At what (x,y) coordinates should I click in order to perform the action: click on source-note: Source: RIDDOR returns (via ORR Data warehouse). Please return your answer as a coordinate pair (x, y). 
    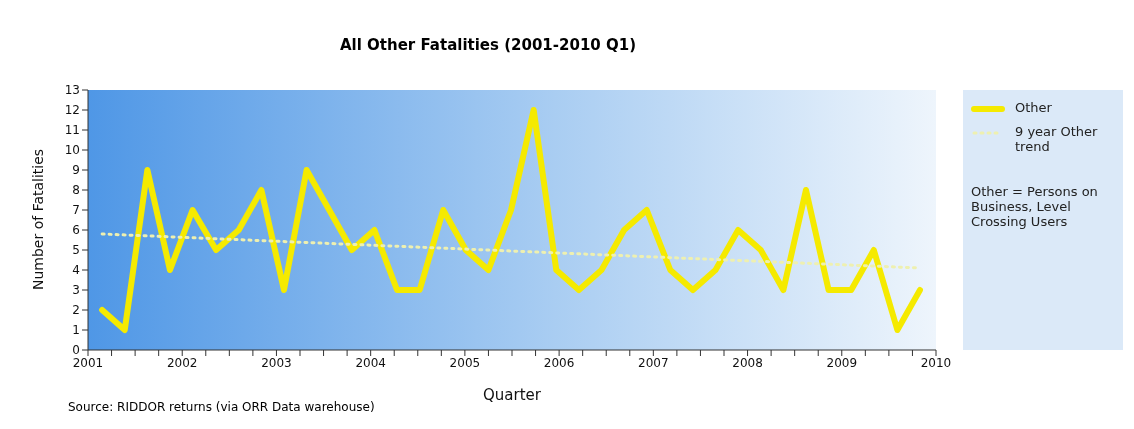
    Looking at the image, I should click on (221, 407).